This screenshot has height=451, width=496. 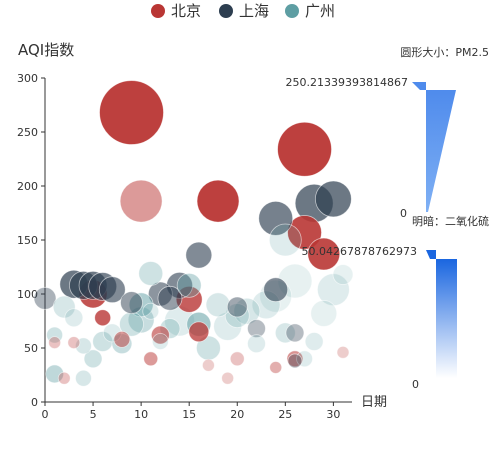 I want to click on y-tick-label: 300, so click(x=27, y=78).